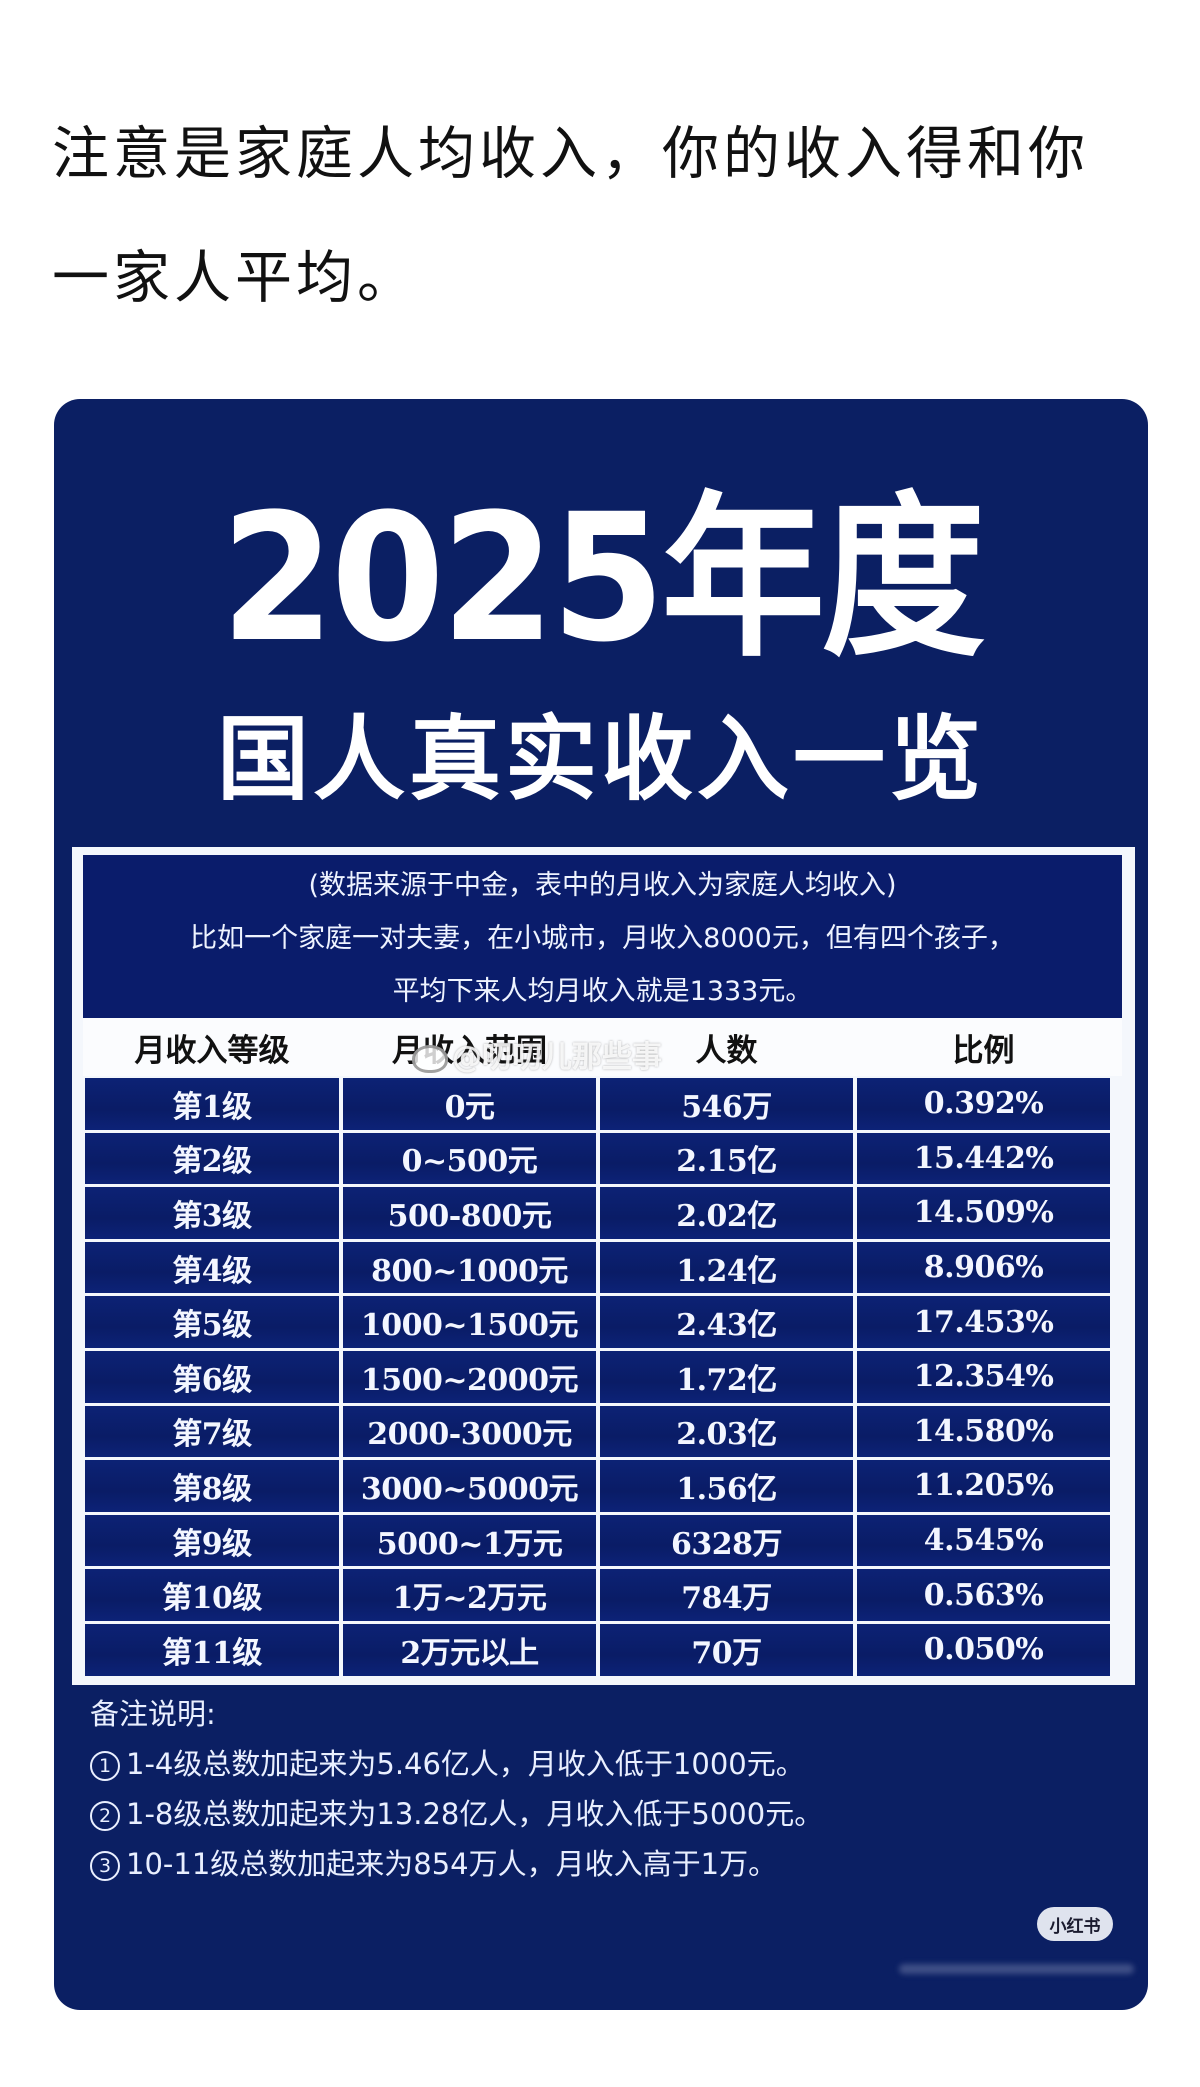 The height and width of the screenshot is (2087, 1200). What do you see at coordinates (235, 278) in the screenshot?
I see `caption-line-2: 一家人平均。` at bounding box center [235, 278].